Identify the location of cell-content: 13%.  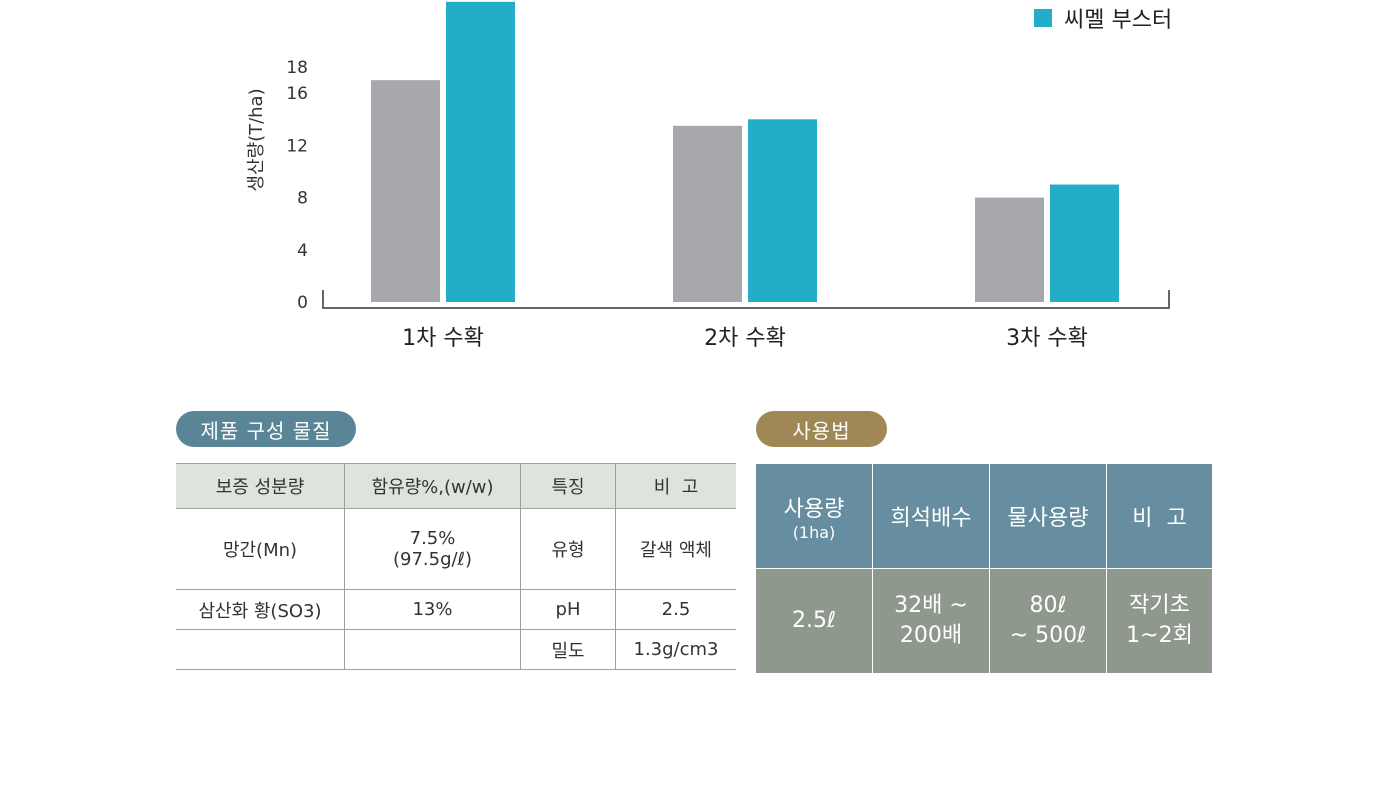
(432, 609).